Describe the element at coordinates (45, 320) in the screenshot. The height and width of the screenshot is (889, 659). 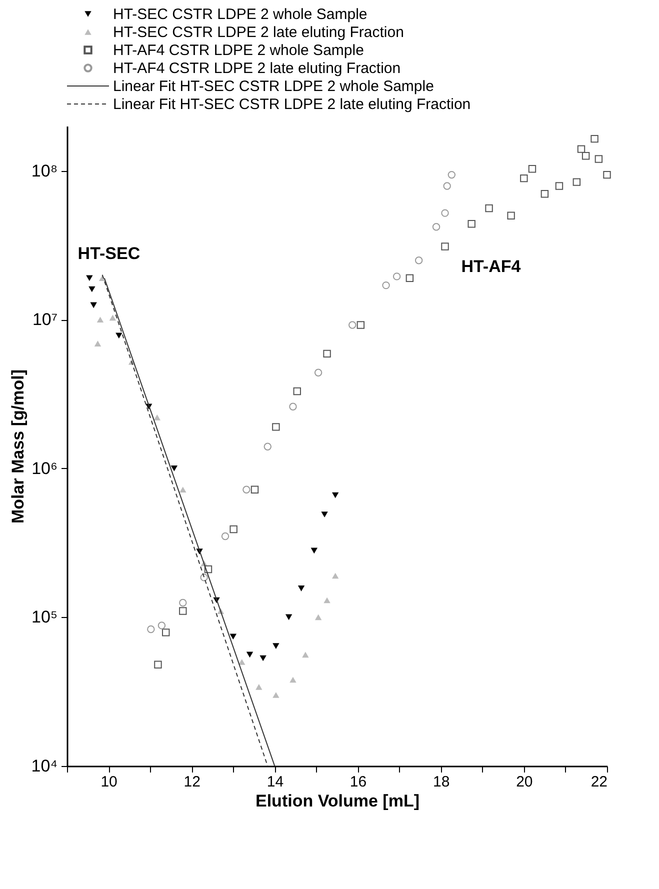
I see `y-tick-label: 10⁷` at that location.